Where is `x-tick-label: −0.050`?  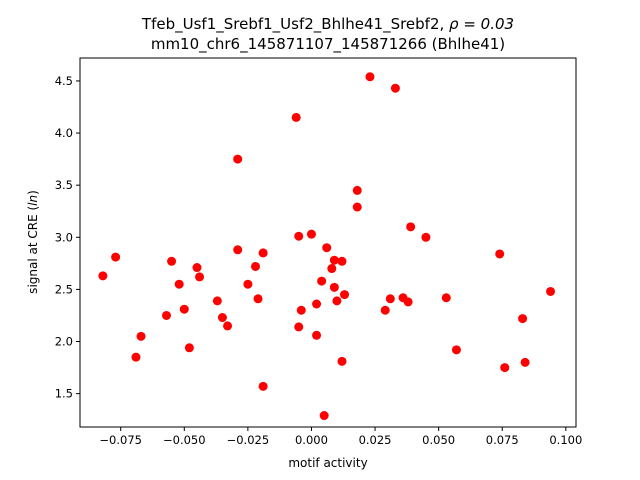 x-tick-label: −0.050 is located at coordinates (184, 440).